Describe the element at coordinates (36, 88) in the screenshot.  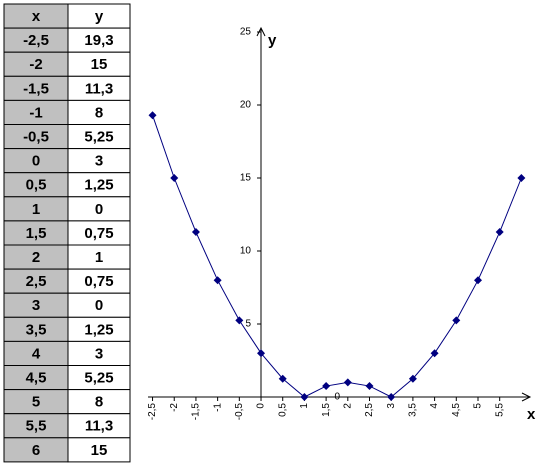
I see `cell-text: -1,5` at that location.